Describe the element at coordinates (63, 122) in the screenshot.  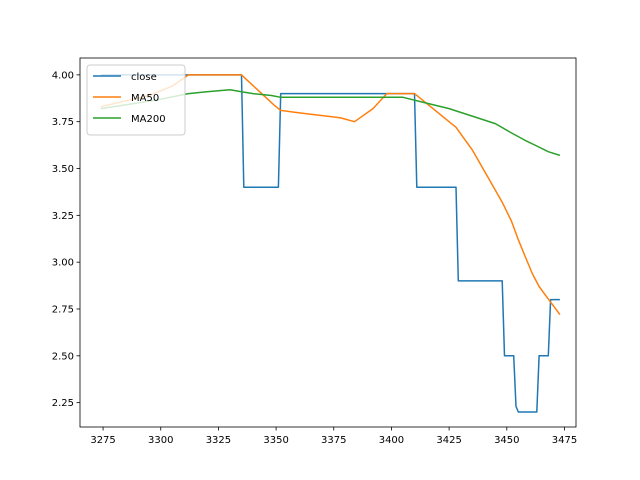
I see `y-tick-label: 3.75` at that location.